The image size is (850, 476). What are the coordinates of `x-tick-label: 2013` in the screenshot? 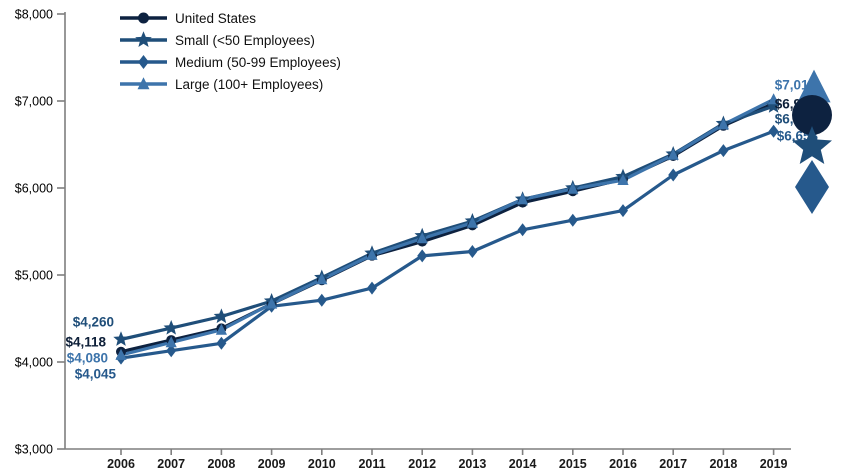 It's located at (472, 464).